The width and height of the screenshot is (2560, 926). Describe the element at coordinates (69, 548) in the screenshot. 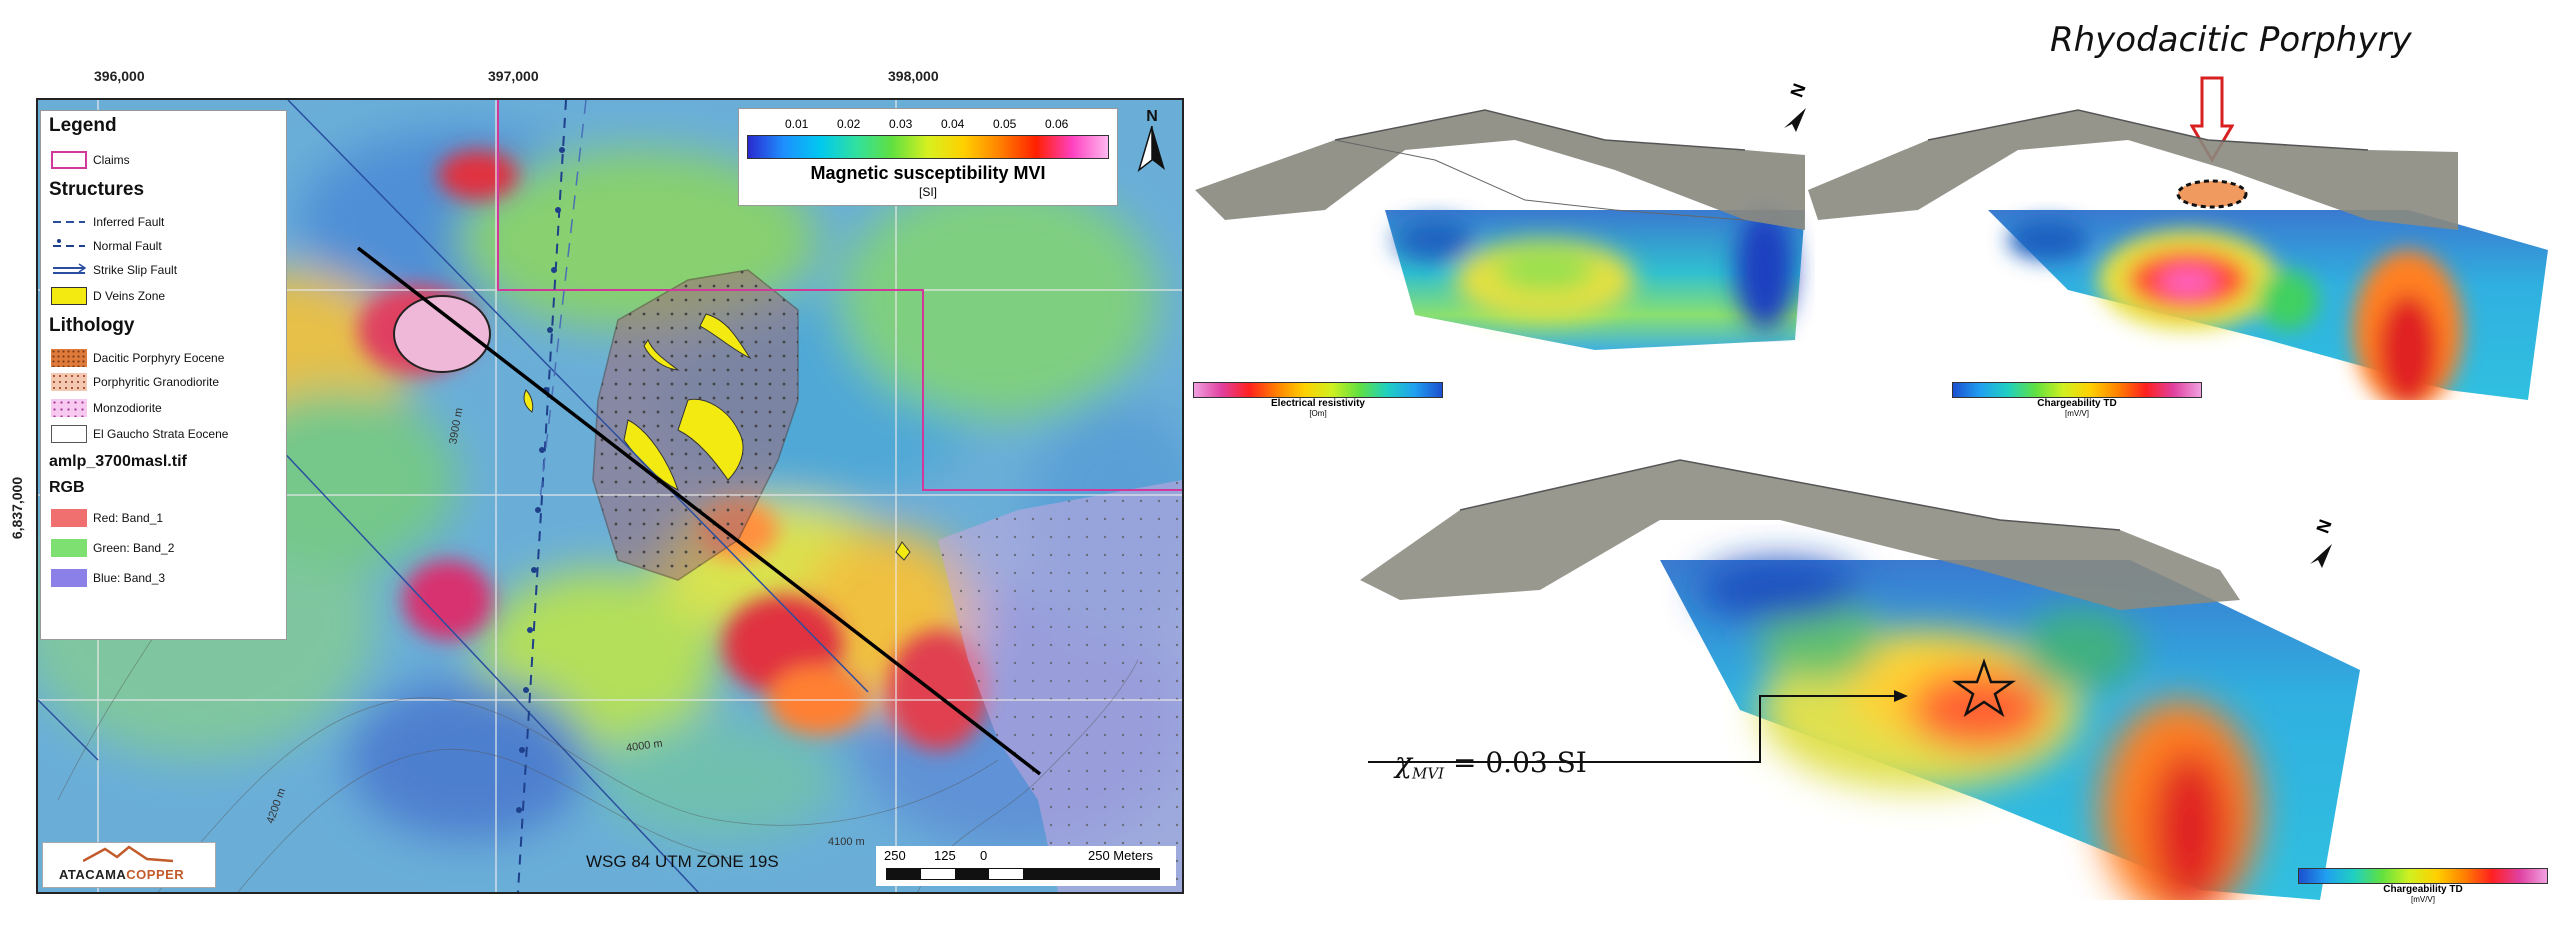

I see `green-band-swatch` at that location.